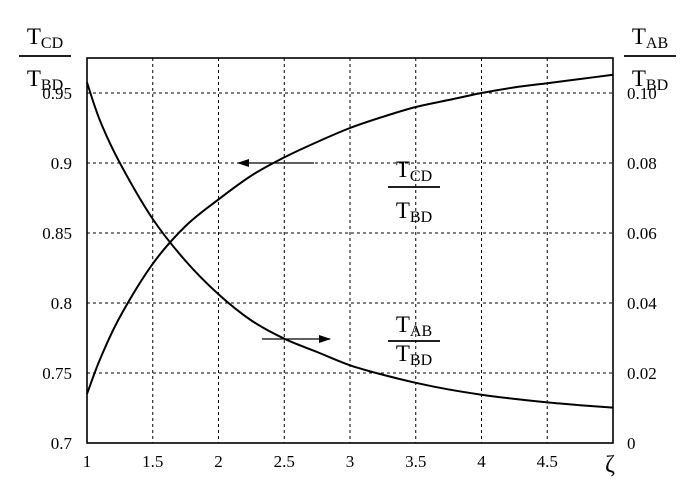 The height and width of the screenshot is (502, 696). Describe the element at coordinates (403, 210) in the screenshot. I see `series-label-cd-den-main: T` at that location.